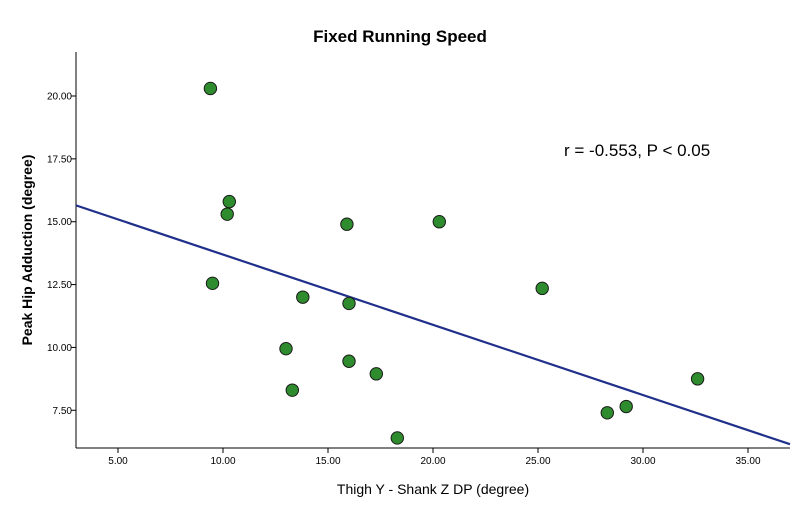 The width and height of the screenshot is (800, 515). Describe the element at coordinates (63, 411) in the screenshot. I see `y-tick-label: 7.50` at that location.